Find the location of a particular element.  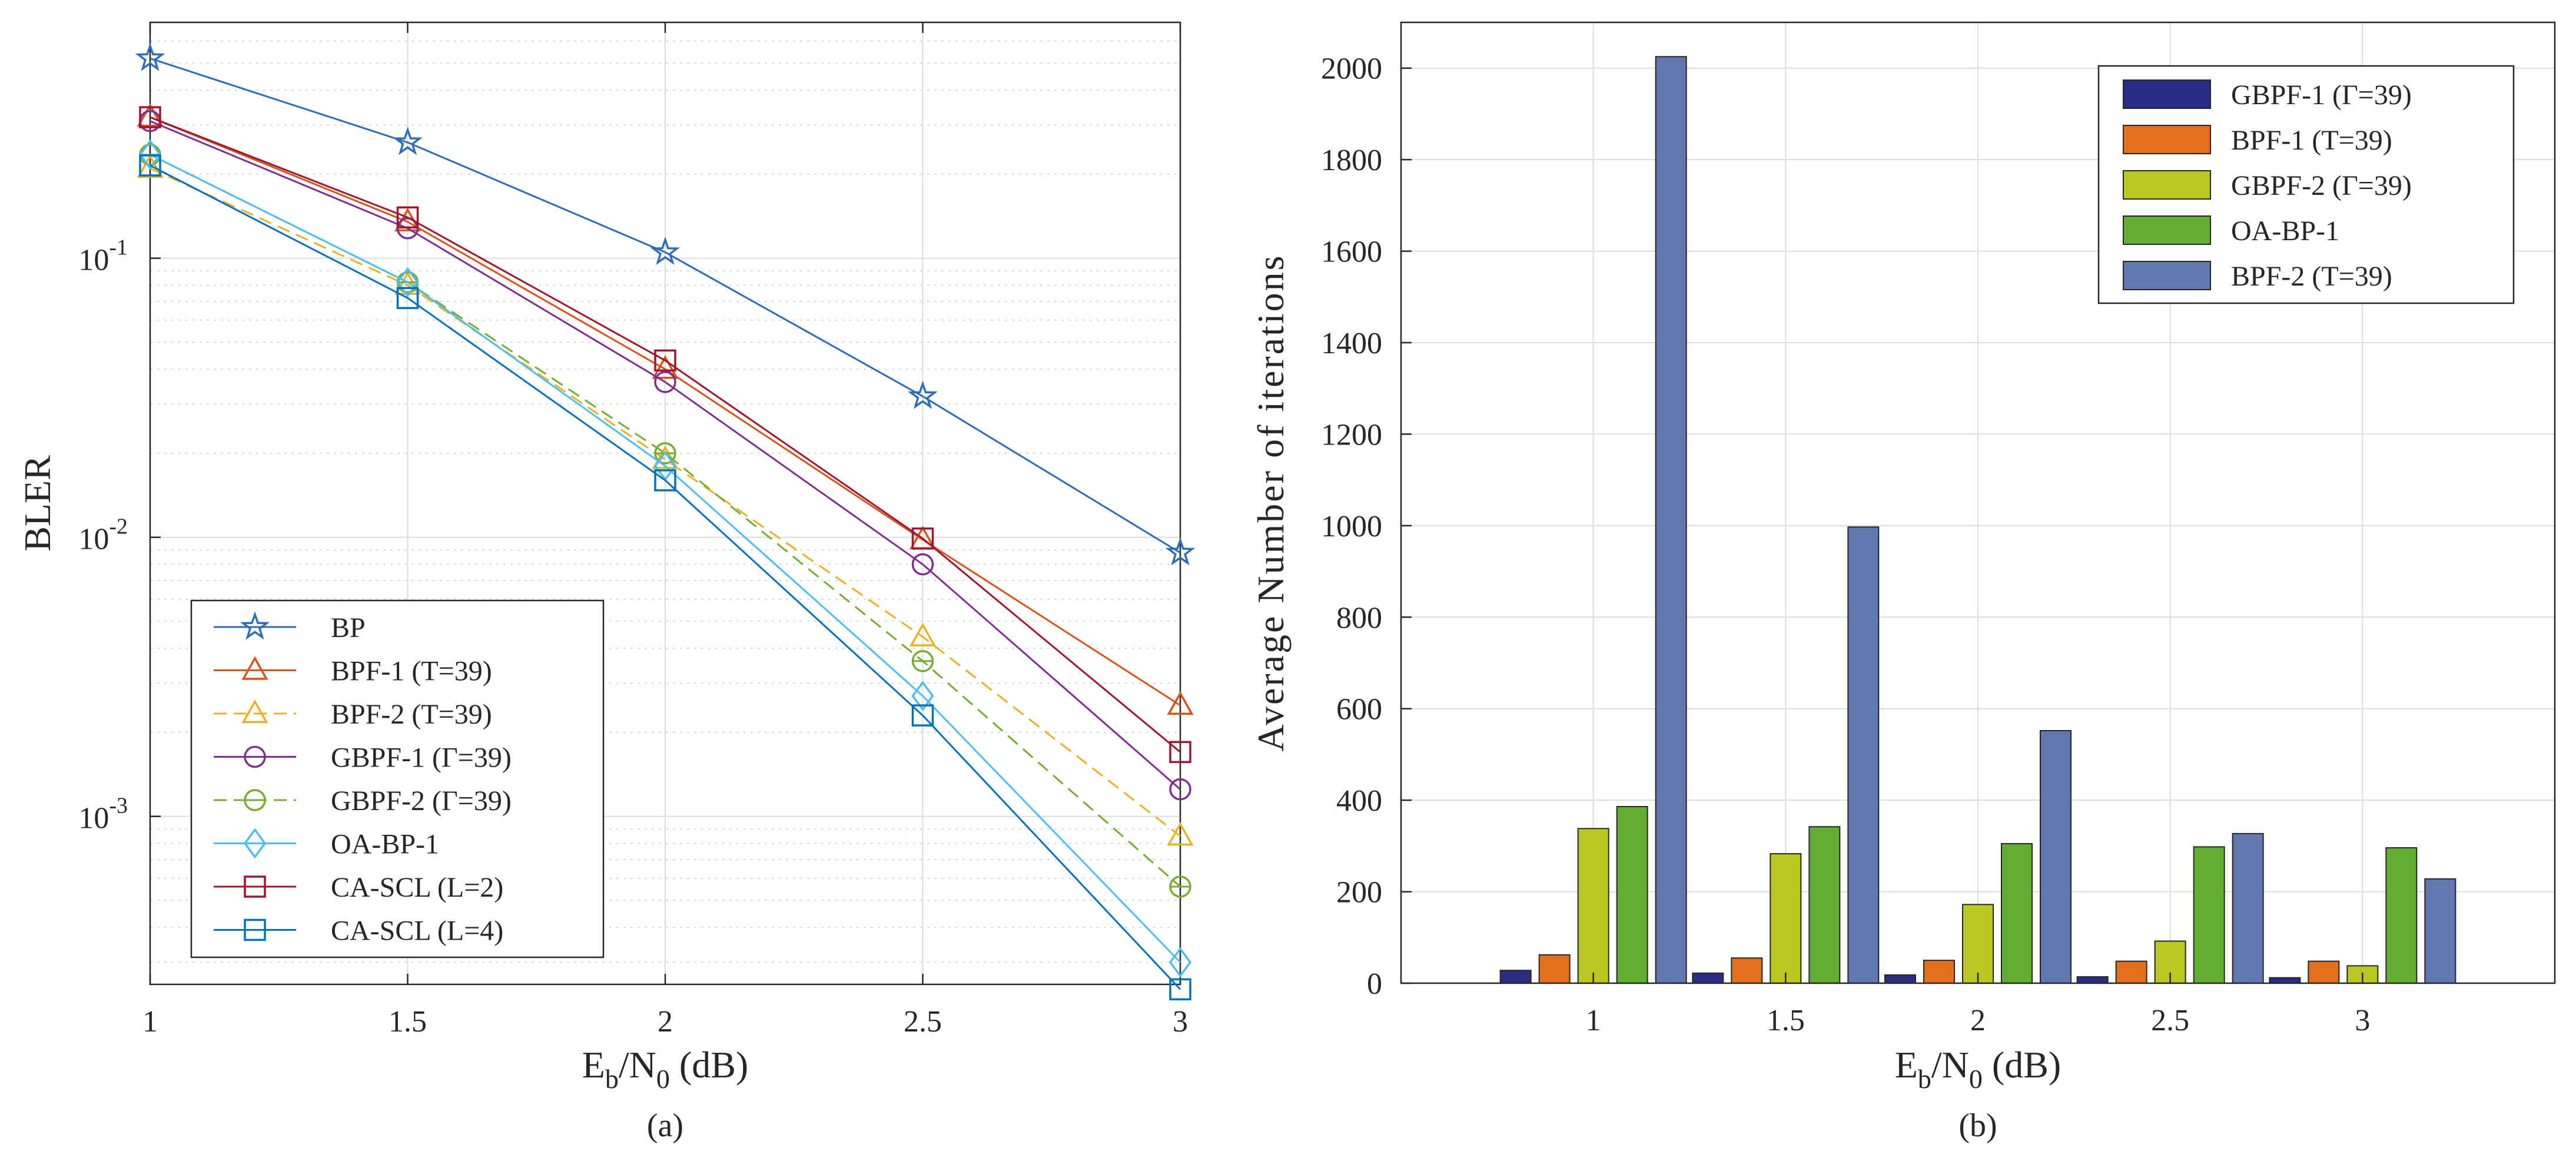

xlabel-e: E is located at coordinates (593, 1065).